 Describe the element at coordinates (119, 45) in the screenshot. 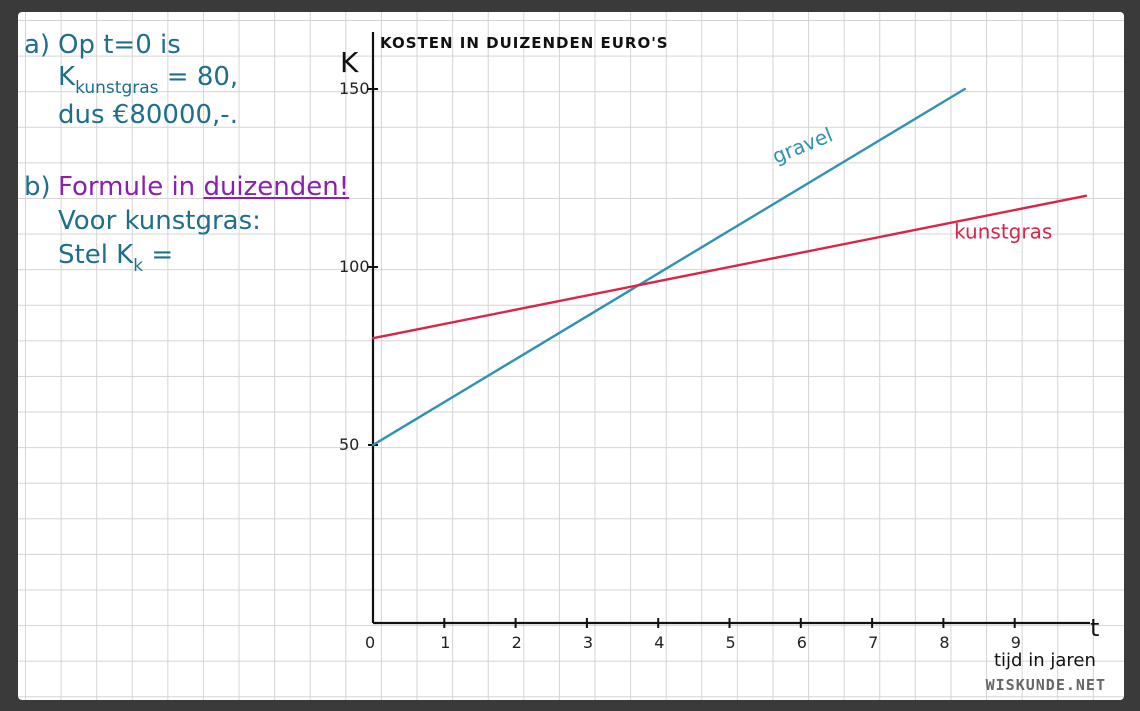

I see `note-a-line1: Op t=0 is` at that location.